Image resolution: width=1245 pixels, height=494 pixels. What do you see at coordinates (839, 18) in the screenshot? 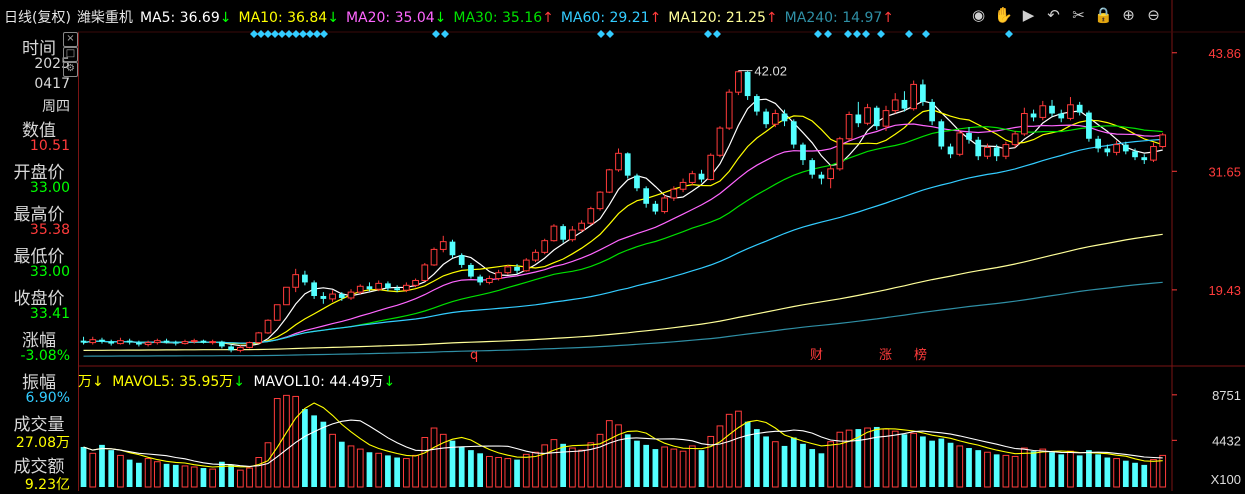
I see `legend-ma240: MA240: 14.97↑` at bounding box center [839, 18].